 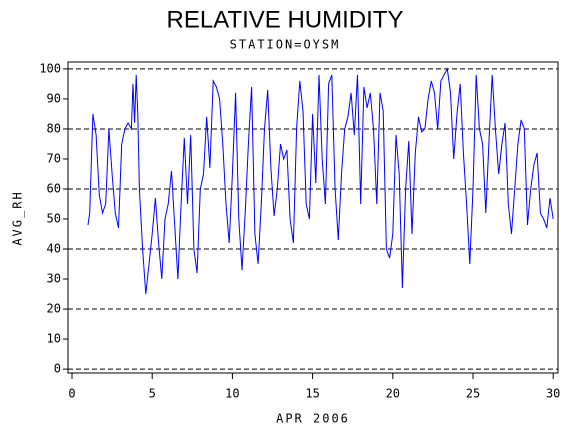 I want to click on y-tick-label: 20, so click(x=54, y=309).